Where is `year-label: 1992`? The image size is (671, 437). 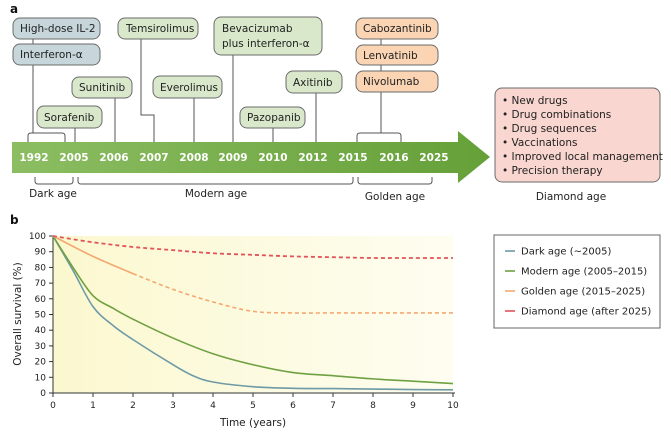 year-label: 1992 is located at coordinates (33, 158).